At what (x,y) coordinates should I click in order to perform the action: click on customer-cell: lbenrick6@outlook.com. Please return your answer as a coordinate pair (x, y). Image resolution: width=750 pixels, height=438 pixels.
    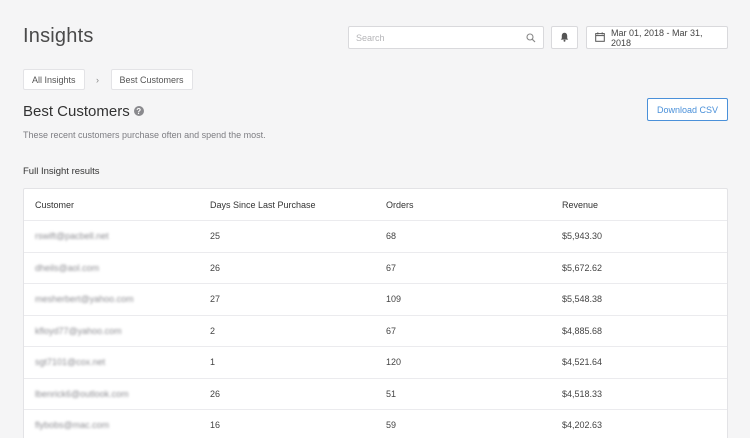
    Looking at the image, I should click on (82, 393).